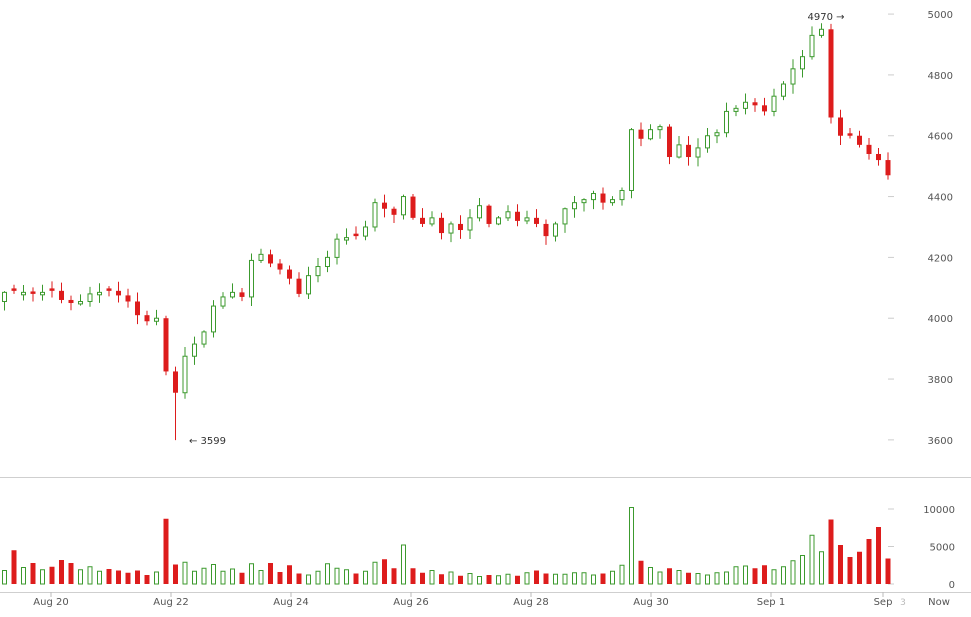  What do you see at coordinates (170, 602) in the screenshot?
I see `x-tick-label: Aug 22` at bounding box center [170, 602].